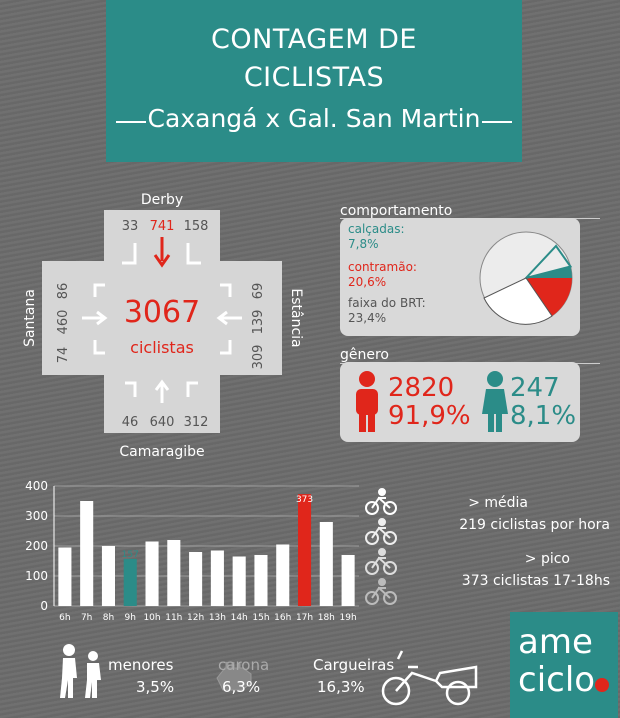 This screenshot has width=620, height=718. I want to click on pico-label: > pico, so click(547, 559).